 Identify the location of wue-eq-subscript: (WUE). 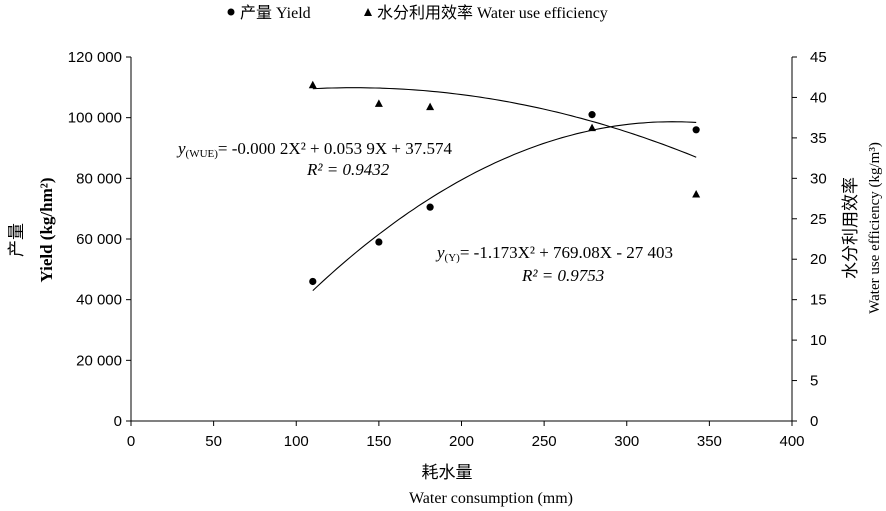
(202, 154).